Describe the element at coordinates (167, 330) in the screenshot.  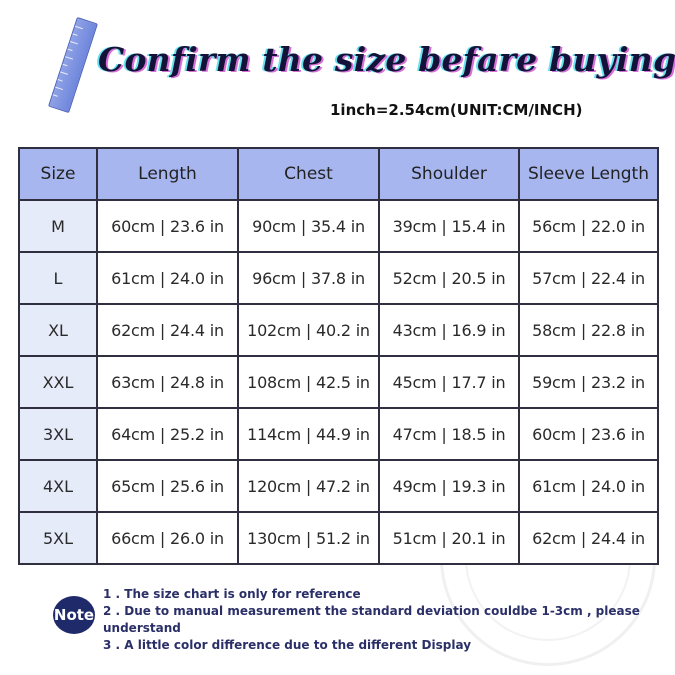
I see `length-cell: 62cm | 24.4 in` at that location.